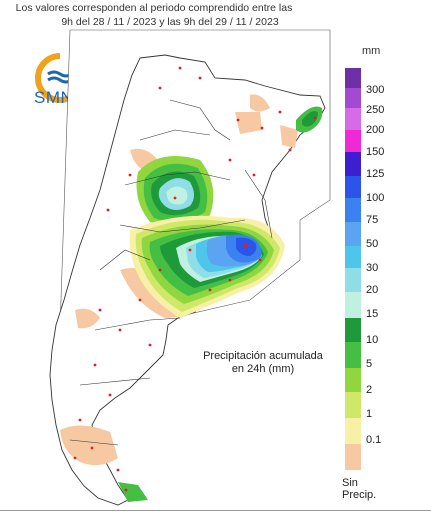 This screenshot has width=431, height=514. I want to click on legend-label: 2, so click(369, 390).